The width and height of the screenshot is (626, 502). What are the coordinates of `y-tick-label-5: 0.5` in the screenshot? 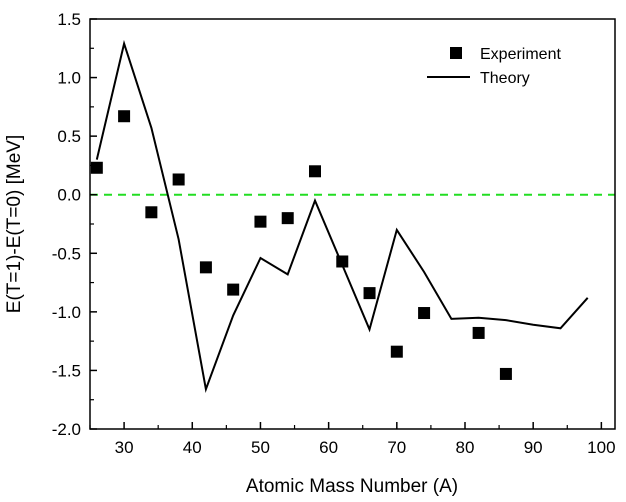 It's located at (69, 136).